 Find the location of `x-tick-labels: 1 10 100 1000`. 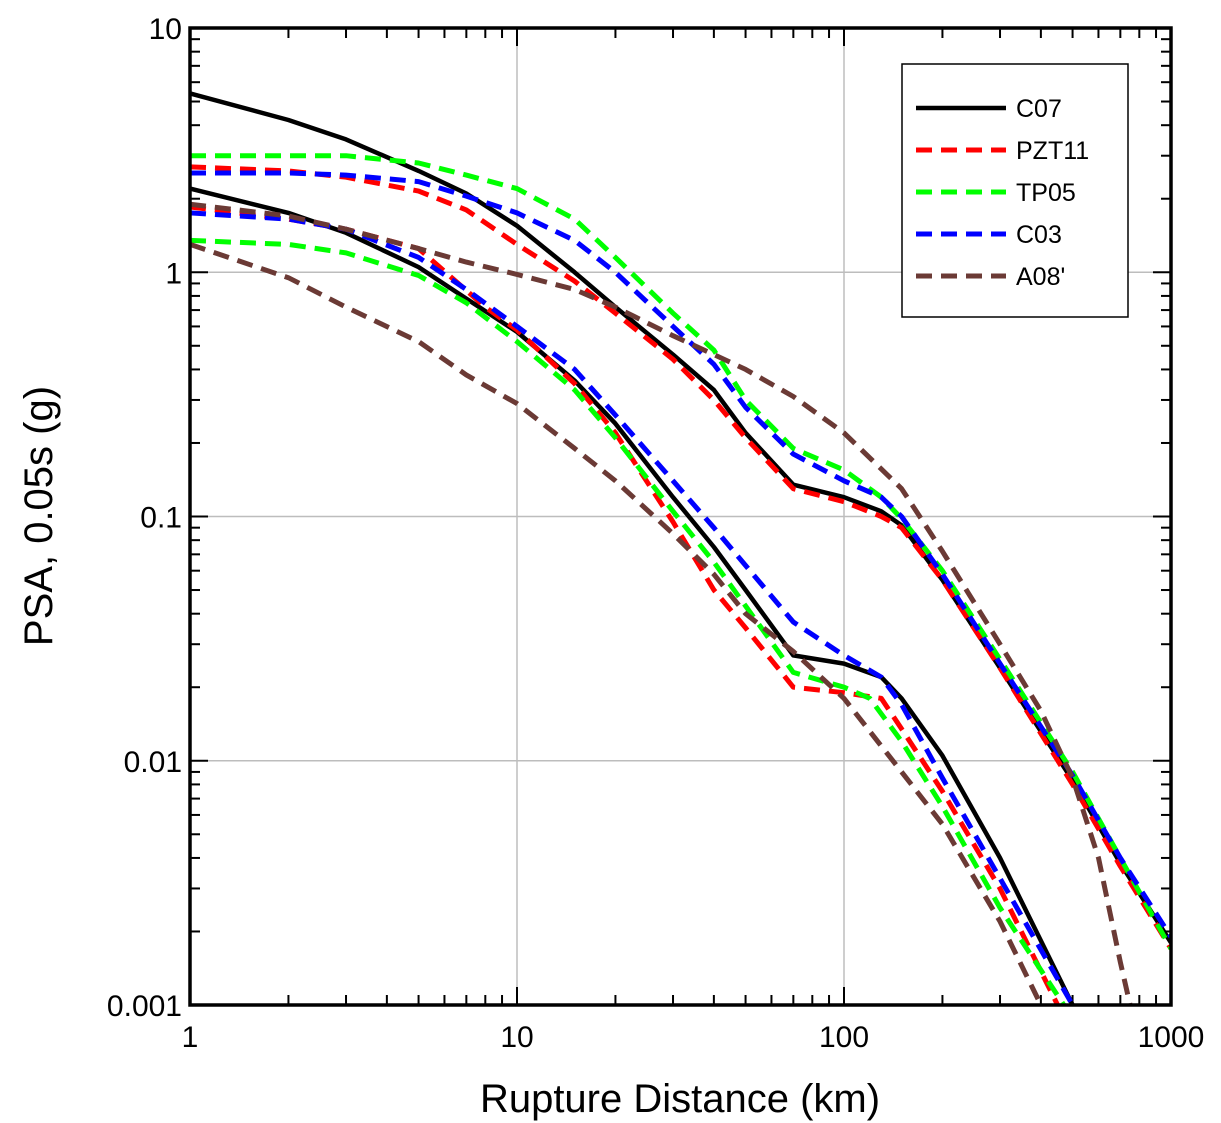

x-tick-labels: 1 10 100 1000 is located at coordinates (693, 1037).